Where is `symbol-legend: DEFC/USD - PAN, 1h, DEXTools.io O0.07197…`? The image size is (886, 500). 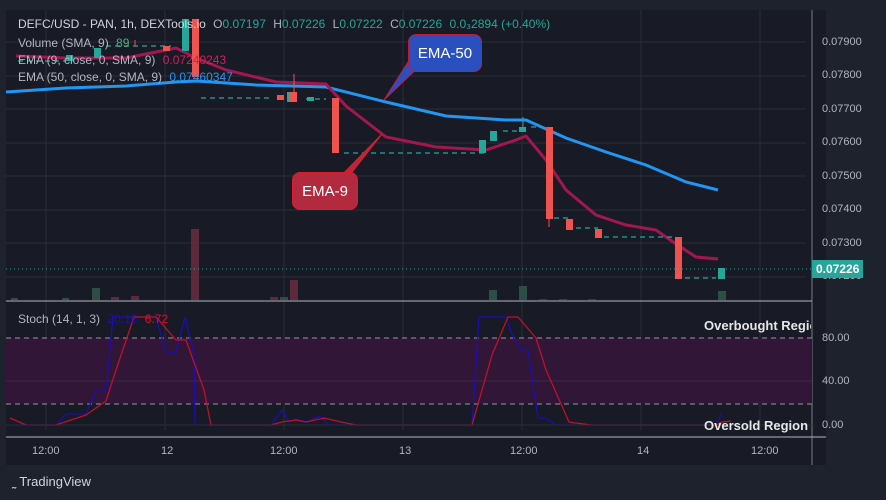 symbol-legend: DEFC/USD - PAN, 1h, DEXTools.io O0.07197… is located at coordinates (286, 24).